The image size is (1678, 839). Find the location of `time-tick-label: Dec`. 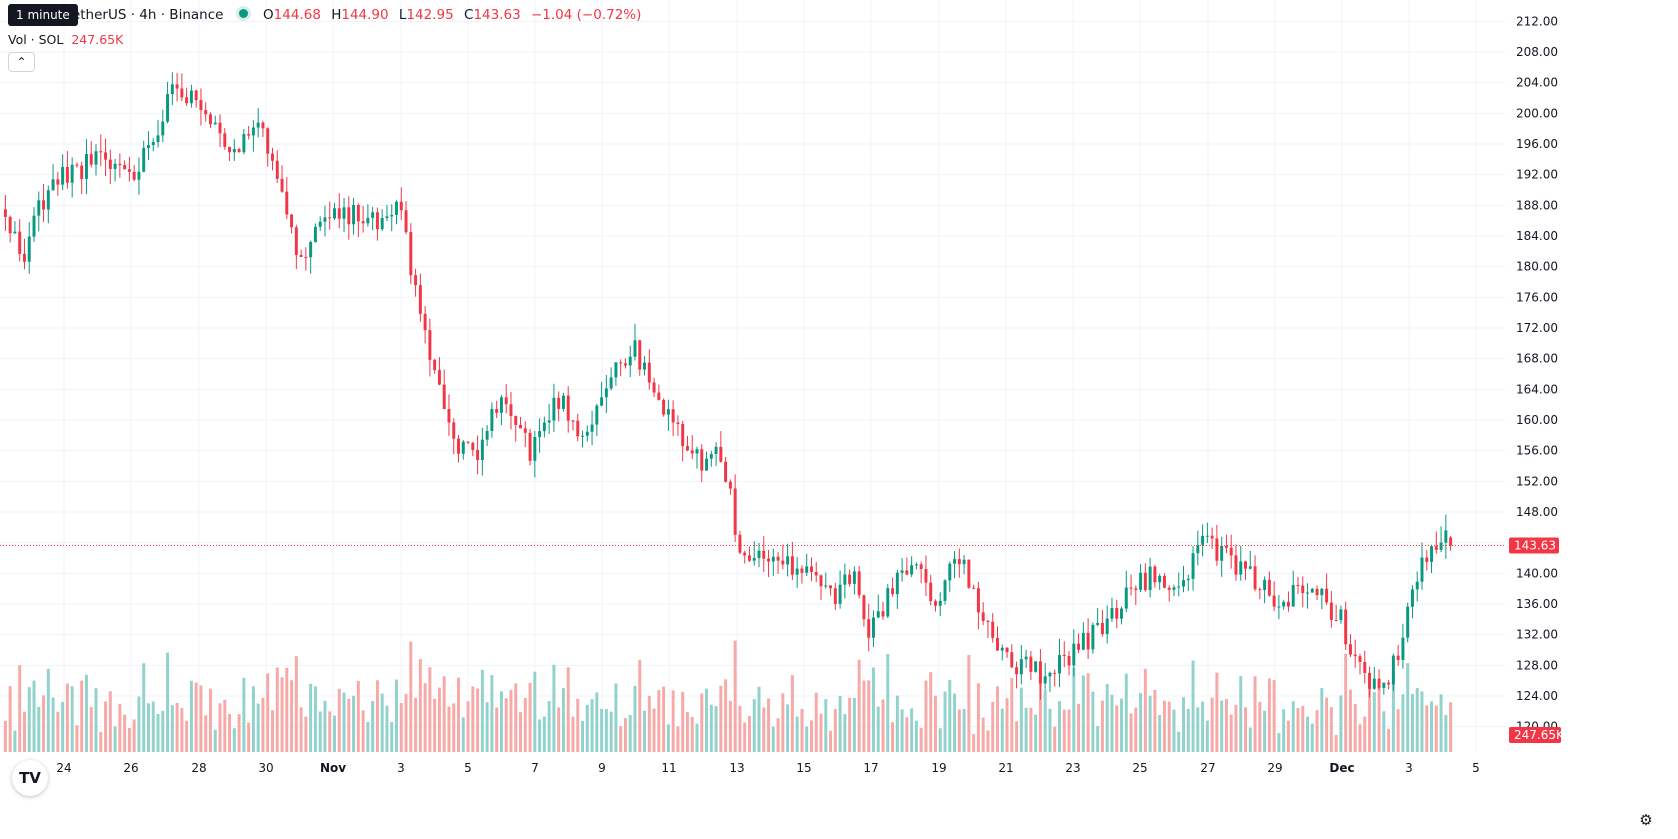

time-tick-label: Dec is located at coordinates (1341, 768).